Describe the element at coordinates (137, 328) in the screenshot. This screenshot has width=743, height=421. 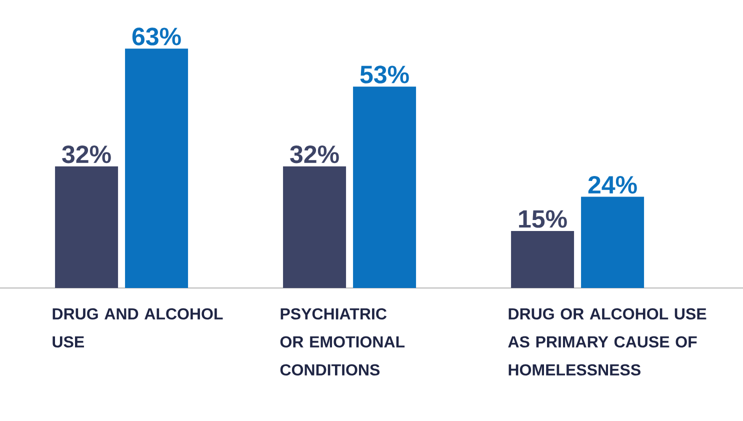
I see `x-tick-label: DRUG AND ALCOHOL USE` at that location.